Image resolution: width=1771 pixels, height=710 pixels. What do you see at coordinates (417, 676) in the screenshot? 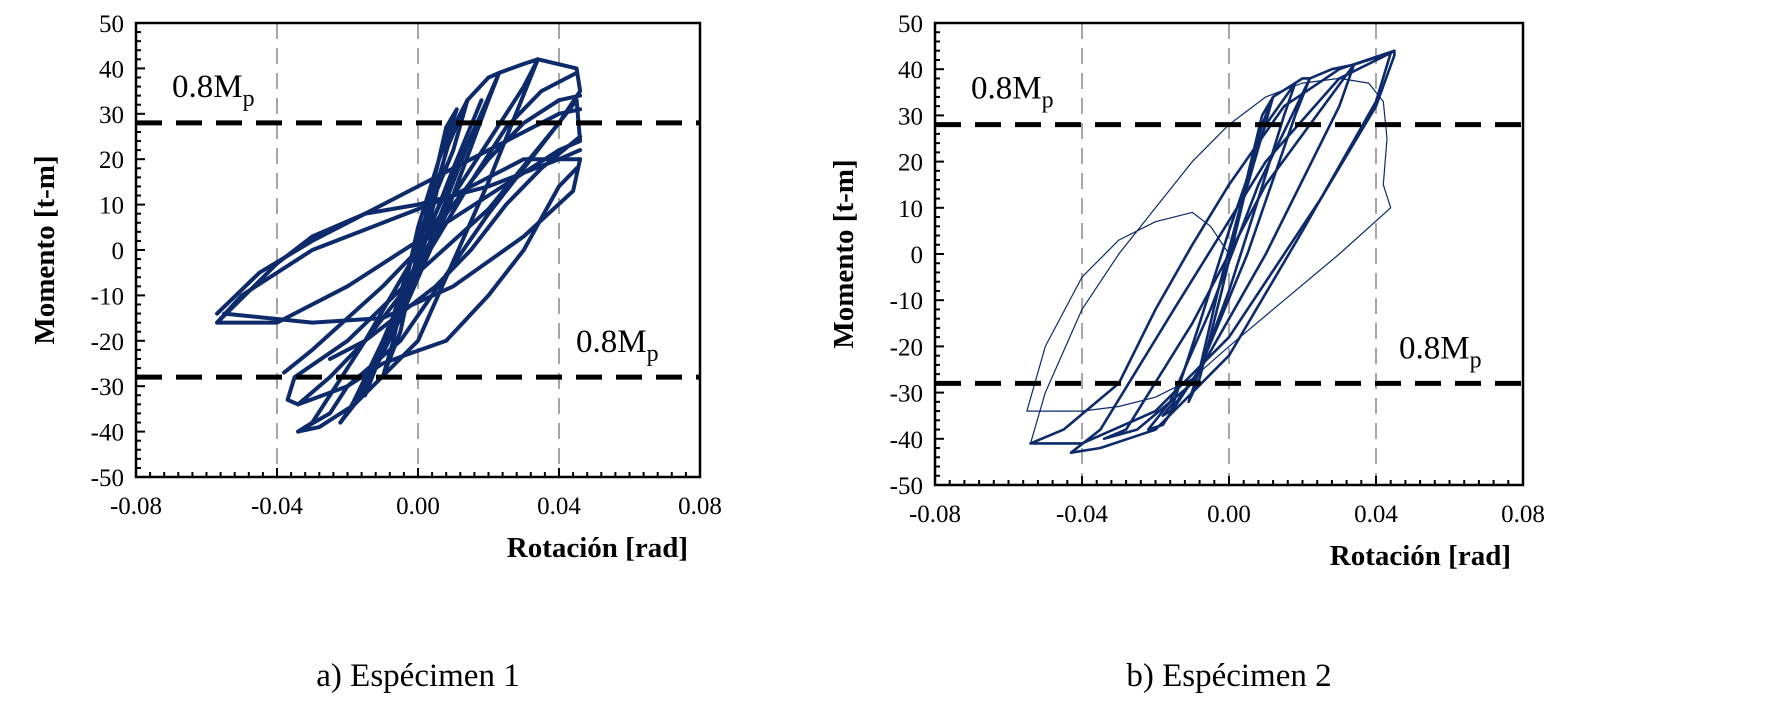
I see `chart-caption: a) Espécimen 1` at bounding box center [417, 676].